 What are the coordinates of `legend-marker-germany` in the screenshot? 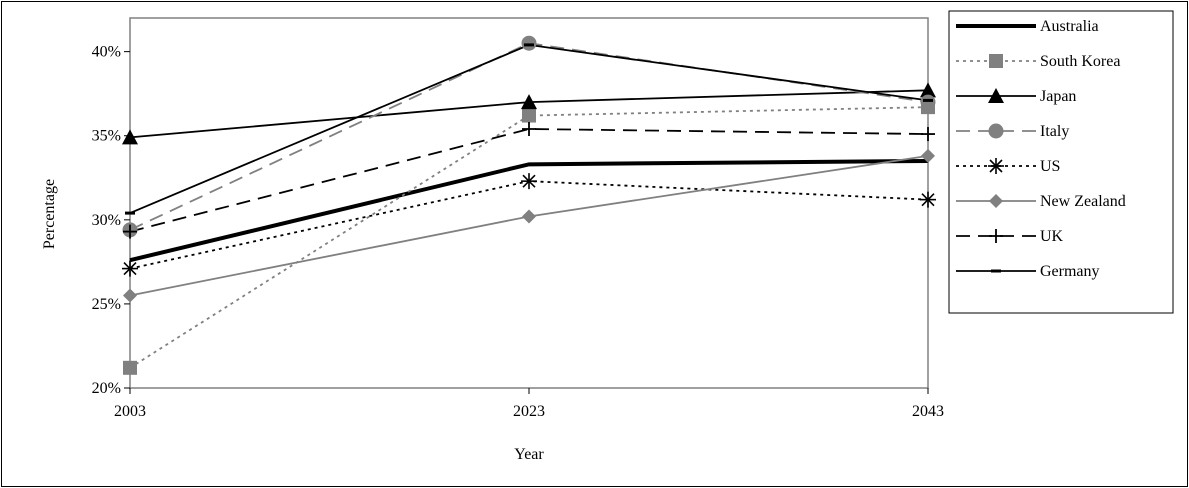 It's located at (996, 271).